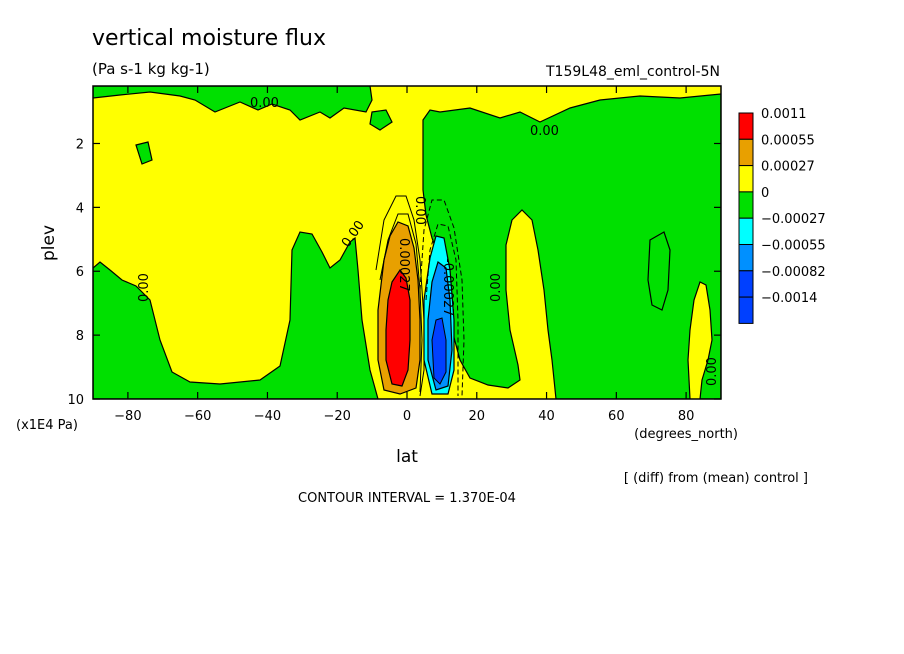 Image resolution: width=904 pixels, height=654 pixels. I want to click on legend-label: −0.00027, so click(793, 219).